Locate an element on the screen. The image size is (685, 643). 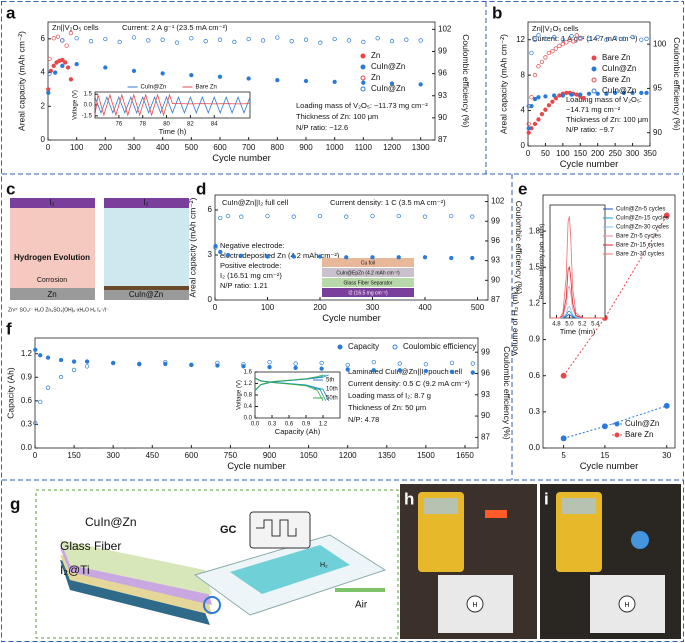
x-tick-label: 4.8 is located at coordinates (556, 325).